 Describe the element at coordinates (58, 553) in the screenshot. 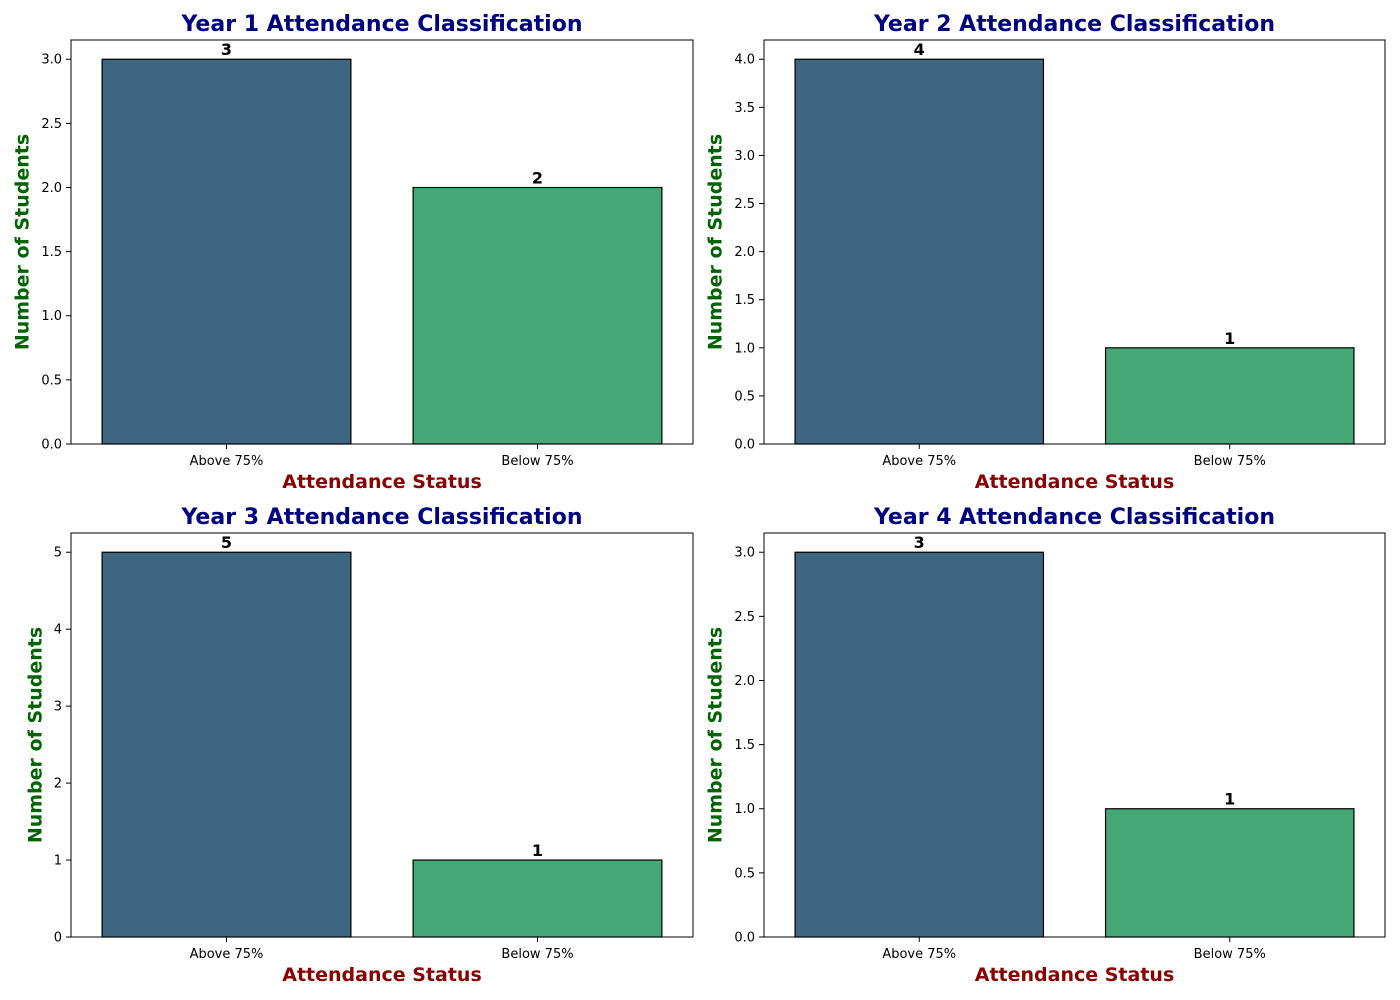

I see `y-tick-label: 5` at that location.